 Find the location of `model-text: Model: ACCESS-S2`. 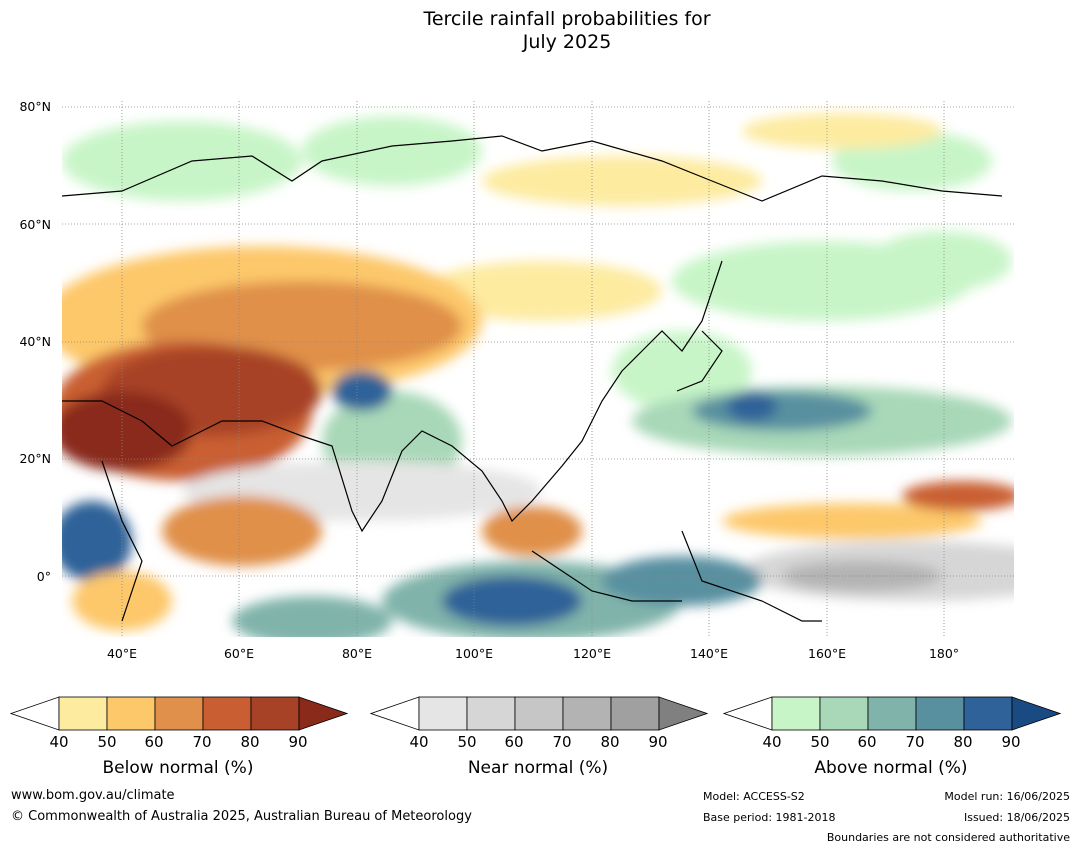

model-text: Model: ACCESS-S2 is located at coordinates (754, 796).